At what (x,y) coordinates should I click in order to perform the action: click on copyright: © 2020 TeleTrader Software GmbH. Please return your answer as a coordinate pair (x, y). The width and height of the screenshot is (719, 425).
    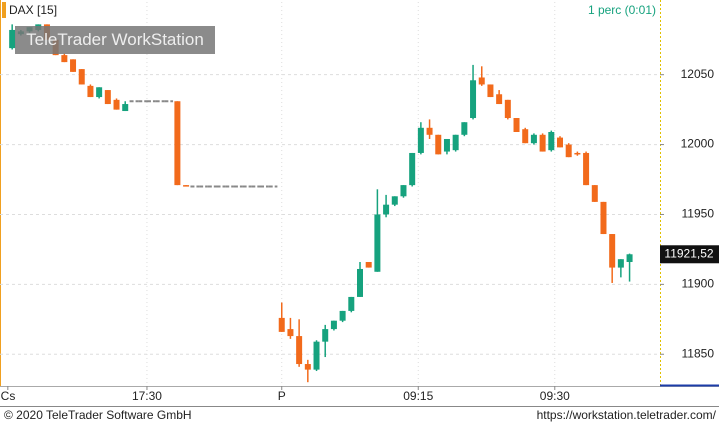
    Looking at the image, I should click on (98, 415).